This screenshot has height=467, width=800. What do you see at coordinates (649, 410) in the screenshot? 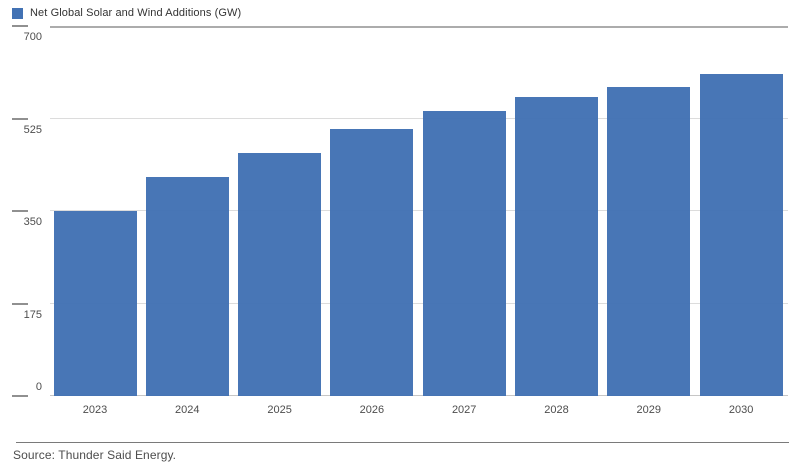
I see `x-tick-label-2029: 2029` at bounding box center [649, 410].